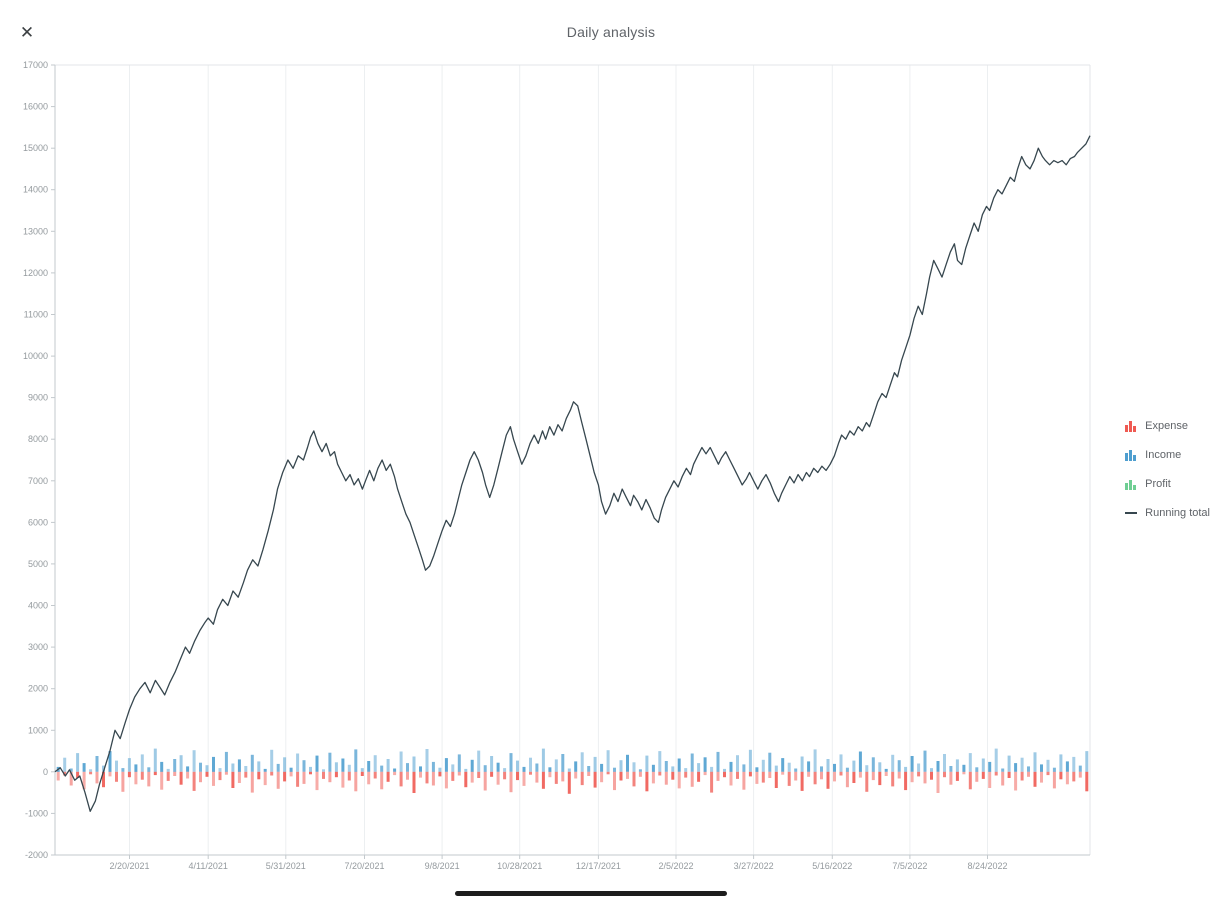 The image size is (1222, 900). Describe the element at coordinates (35, 231) in the screenshot. I see `svg-text: 13000` at that location.